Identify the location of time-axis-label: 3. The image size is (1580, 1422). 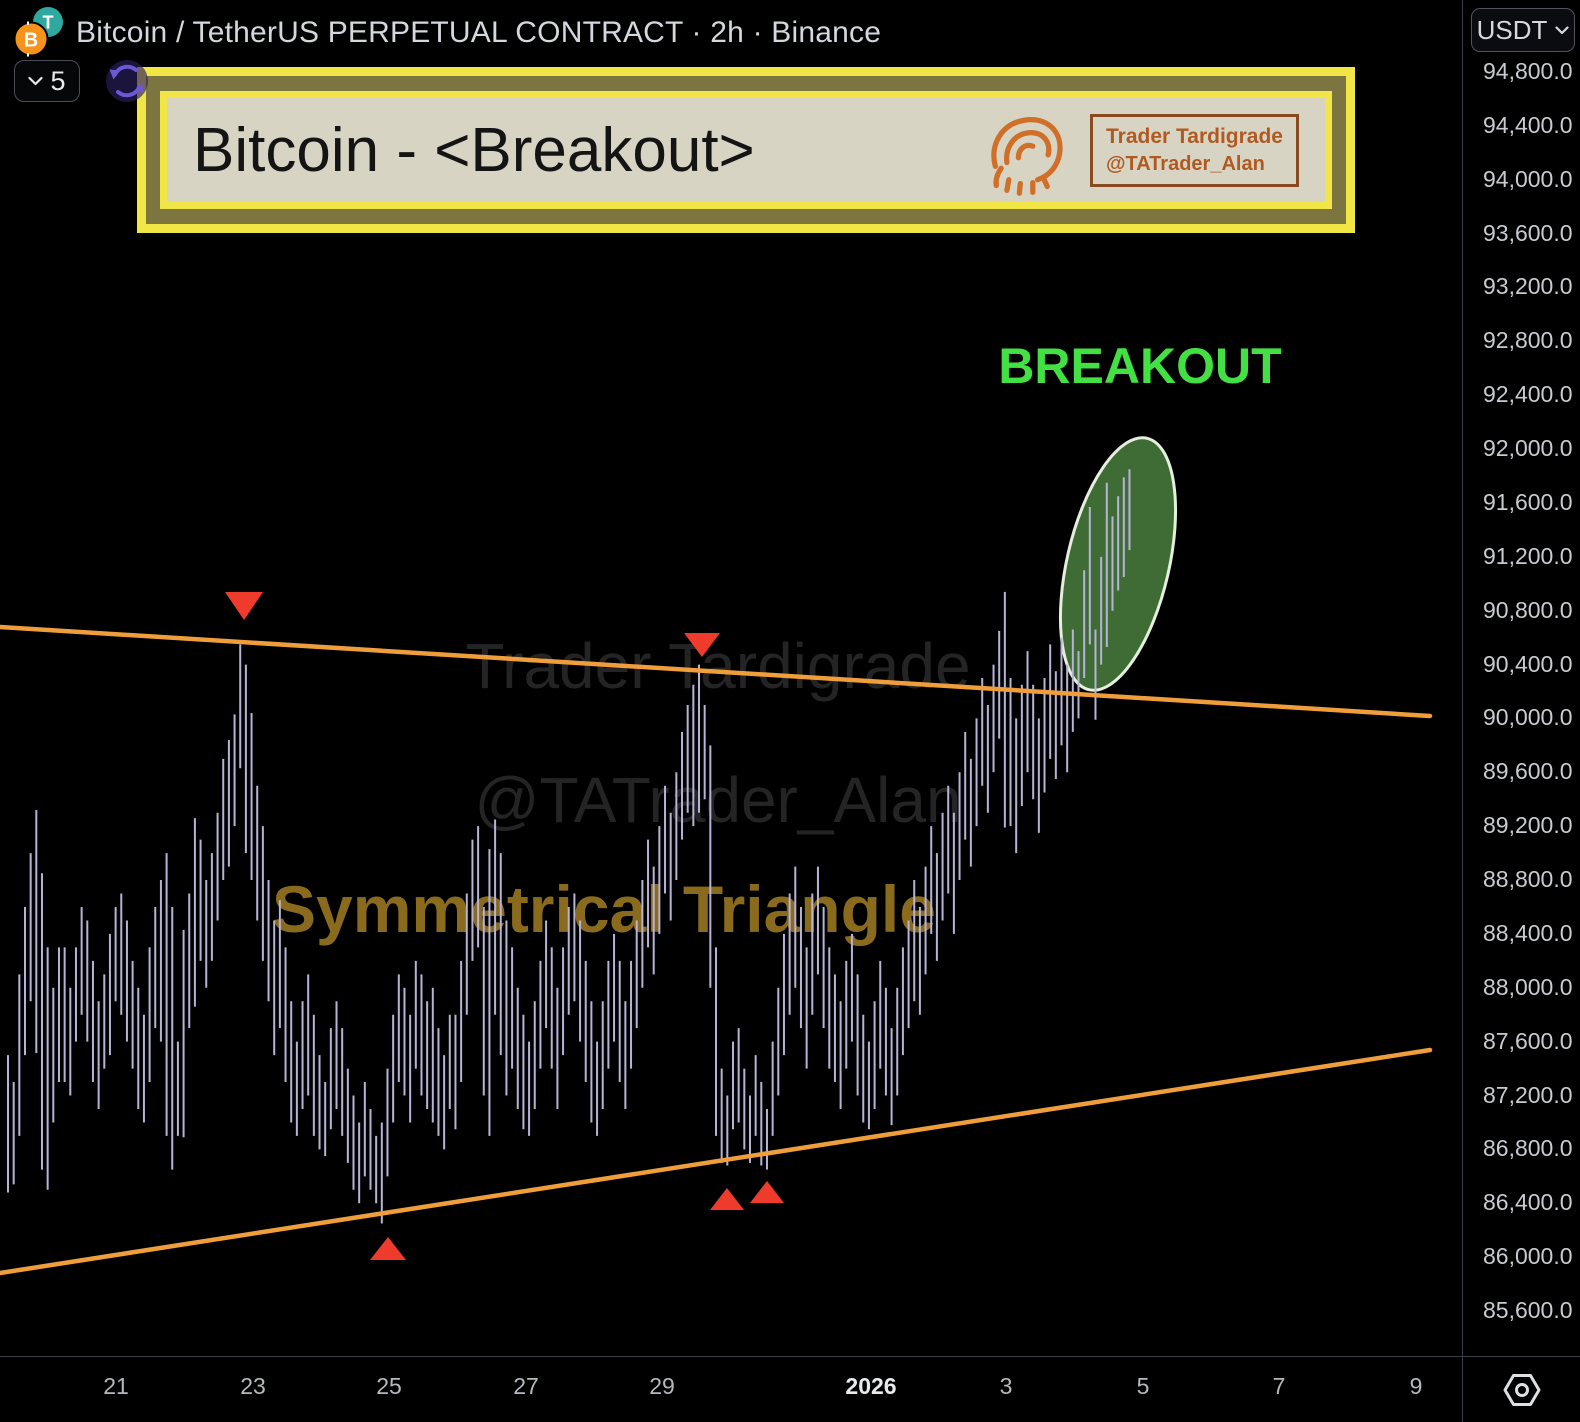
(1006, 1386).